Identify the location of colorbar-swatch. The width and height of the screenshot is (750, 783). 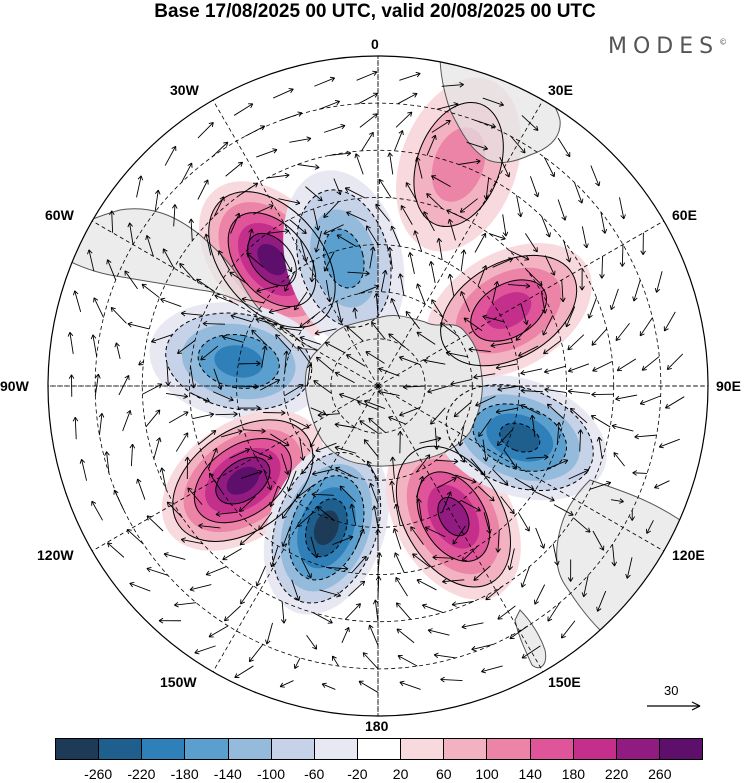
(78, 749).